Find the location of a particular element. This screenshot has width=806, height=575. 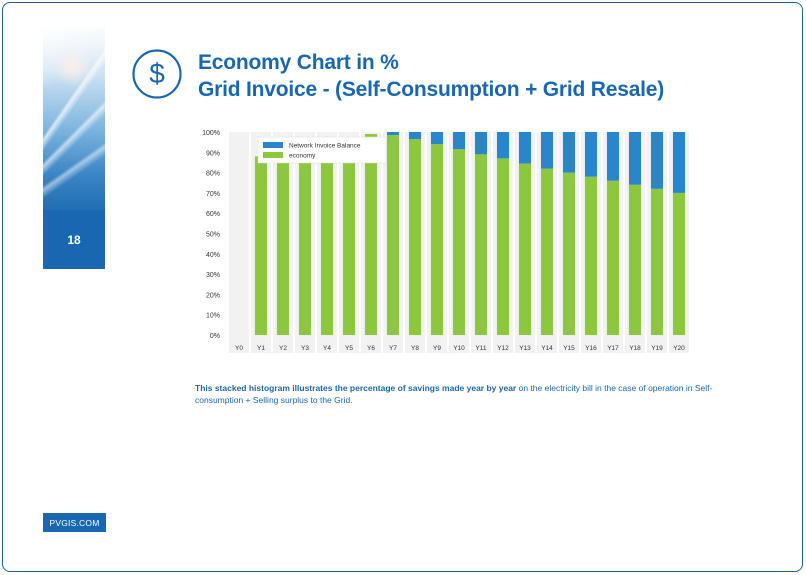

x-tick-label: Y20 is located at coordinates (679, 348).